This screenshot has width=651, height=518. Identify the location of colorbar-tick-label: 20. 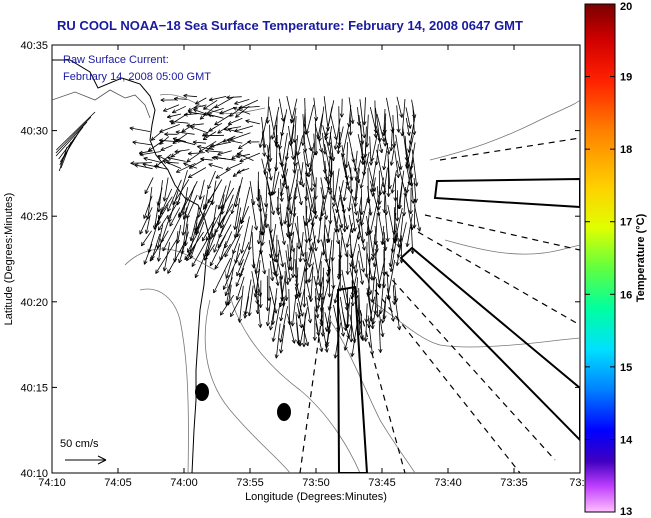
(626, 7).